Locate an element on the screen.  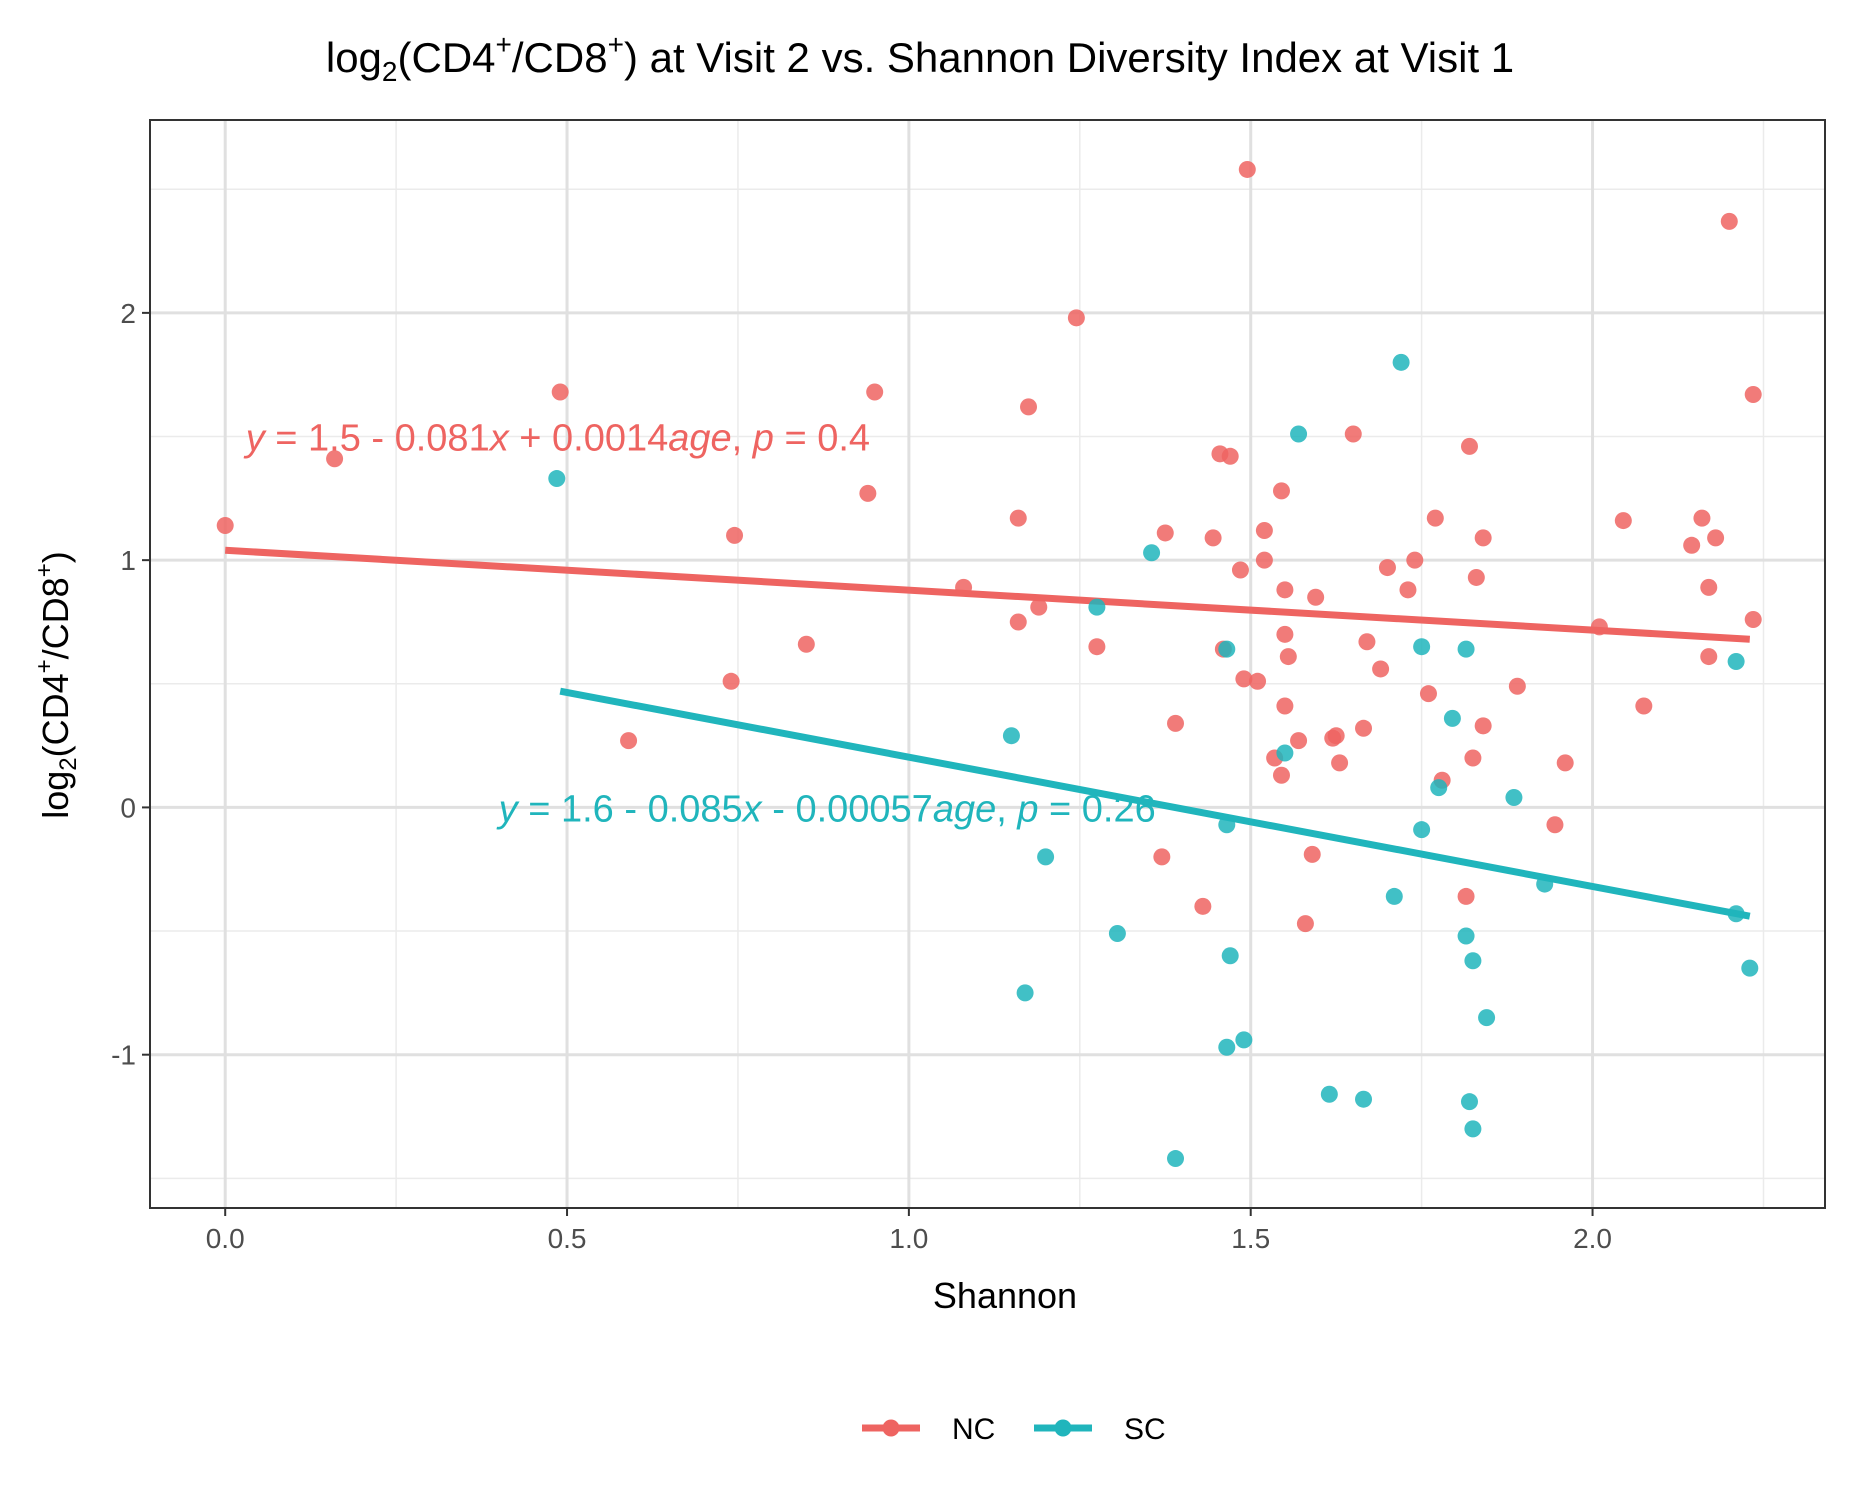
y-axis: -1 0 1 2 is located at coordinates (130, 684).